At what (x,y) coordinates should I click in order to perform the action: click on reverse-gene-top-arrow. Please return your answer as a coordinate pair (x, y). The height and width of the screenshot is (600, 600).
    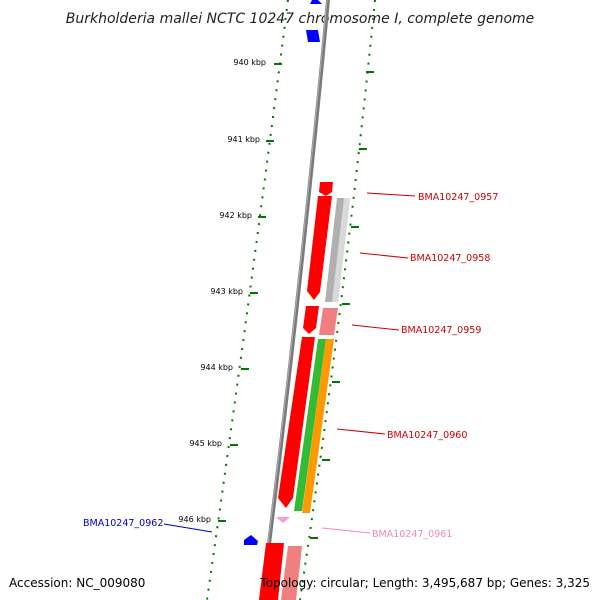
    Looking at the image, I should click on (316, 2).